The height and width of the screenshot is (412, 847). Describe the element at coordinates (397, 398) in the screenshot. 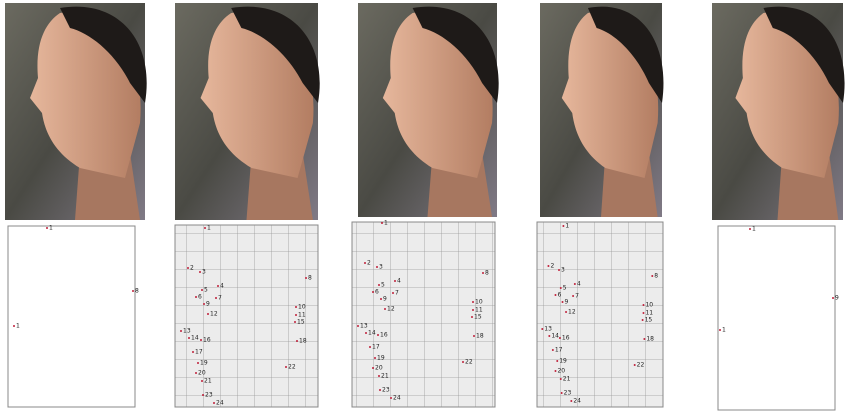

I see `landmark-label: 24` at that location.